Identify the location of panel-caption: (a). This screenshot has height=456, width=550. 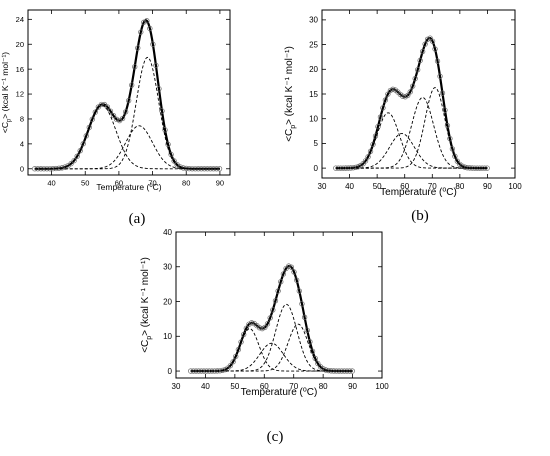
(137, 219).